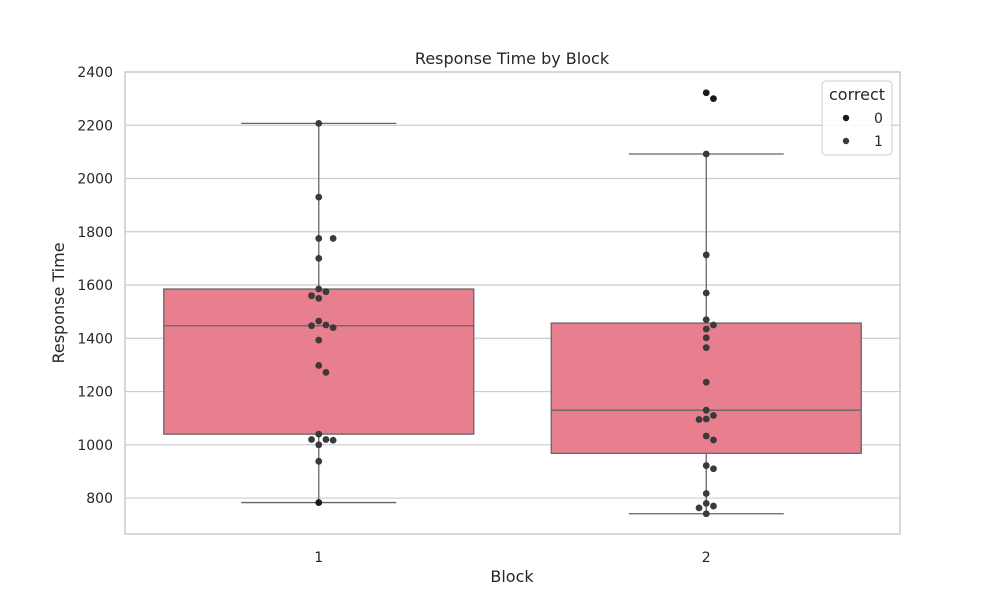 The height and width of the screenshot is (600, 1000). Describe the element at coordinates (95, 180) in the screenshot. I see `y-tick-label: 2000` at that location.